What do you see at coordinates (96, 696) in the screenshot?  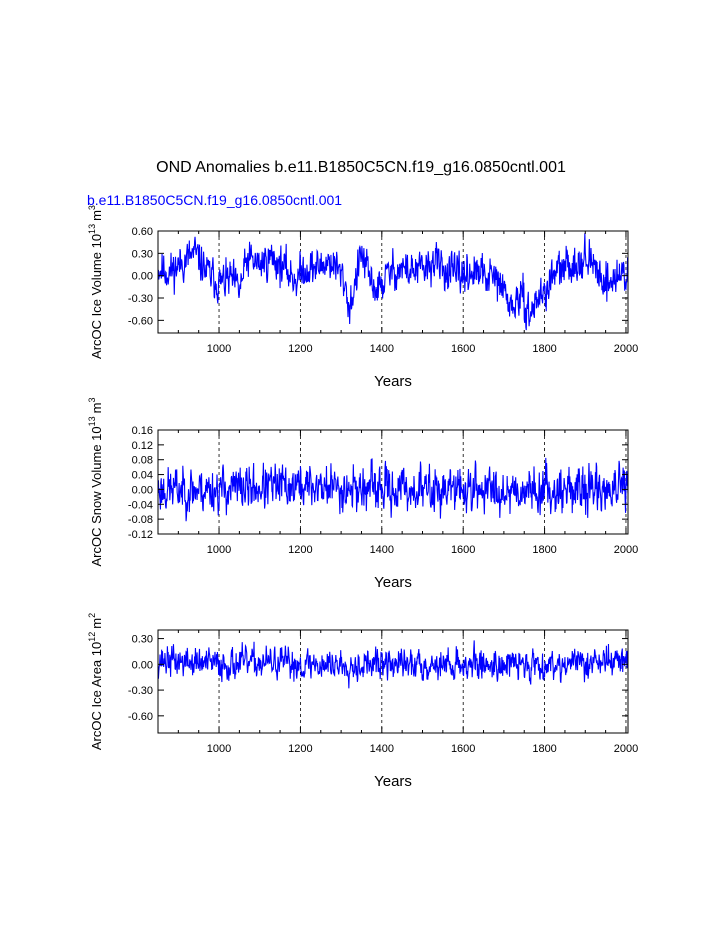 I see `y-axis-label-text: ArcOC Ice Area 10` at bounding box center [96, 696].